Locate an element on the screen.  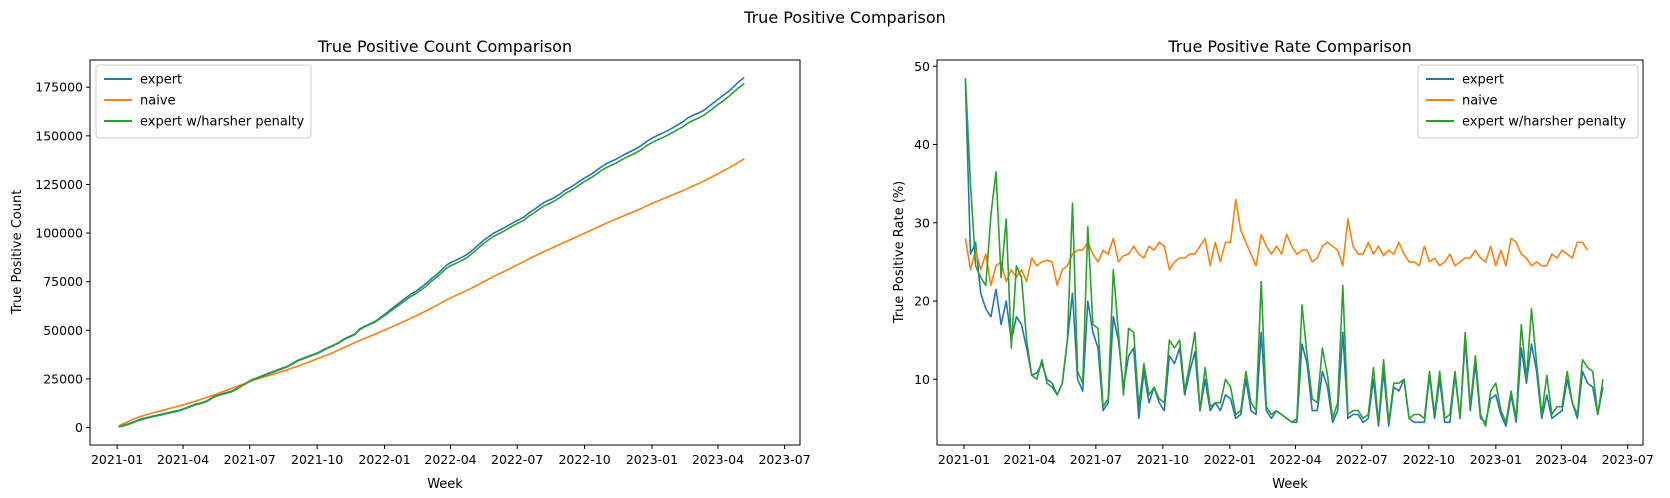
y-tick-label: 10 is located at coordinates (922, 379).